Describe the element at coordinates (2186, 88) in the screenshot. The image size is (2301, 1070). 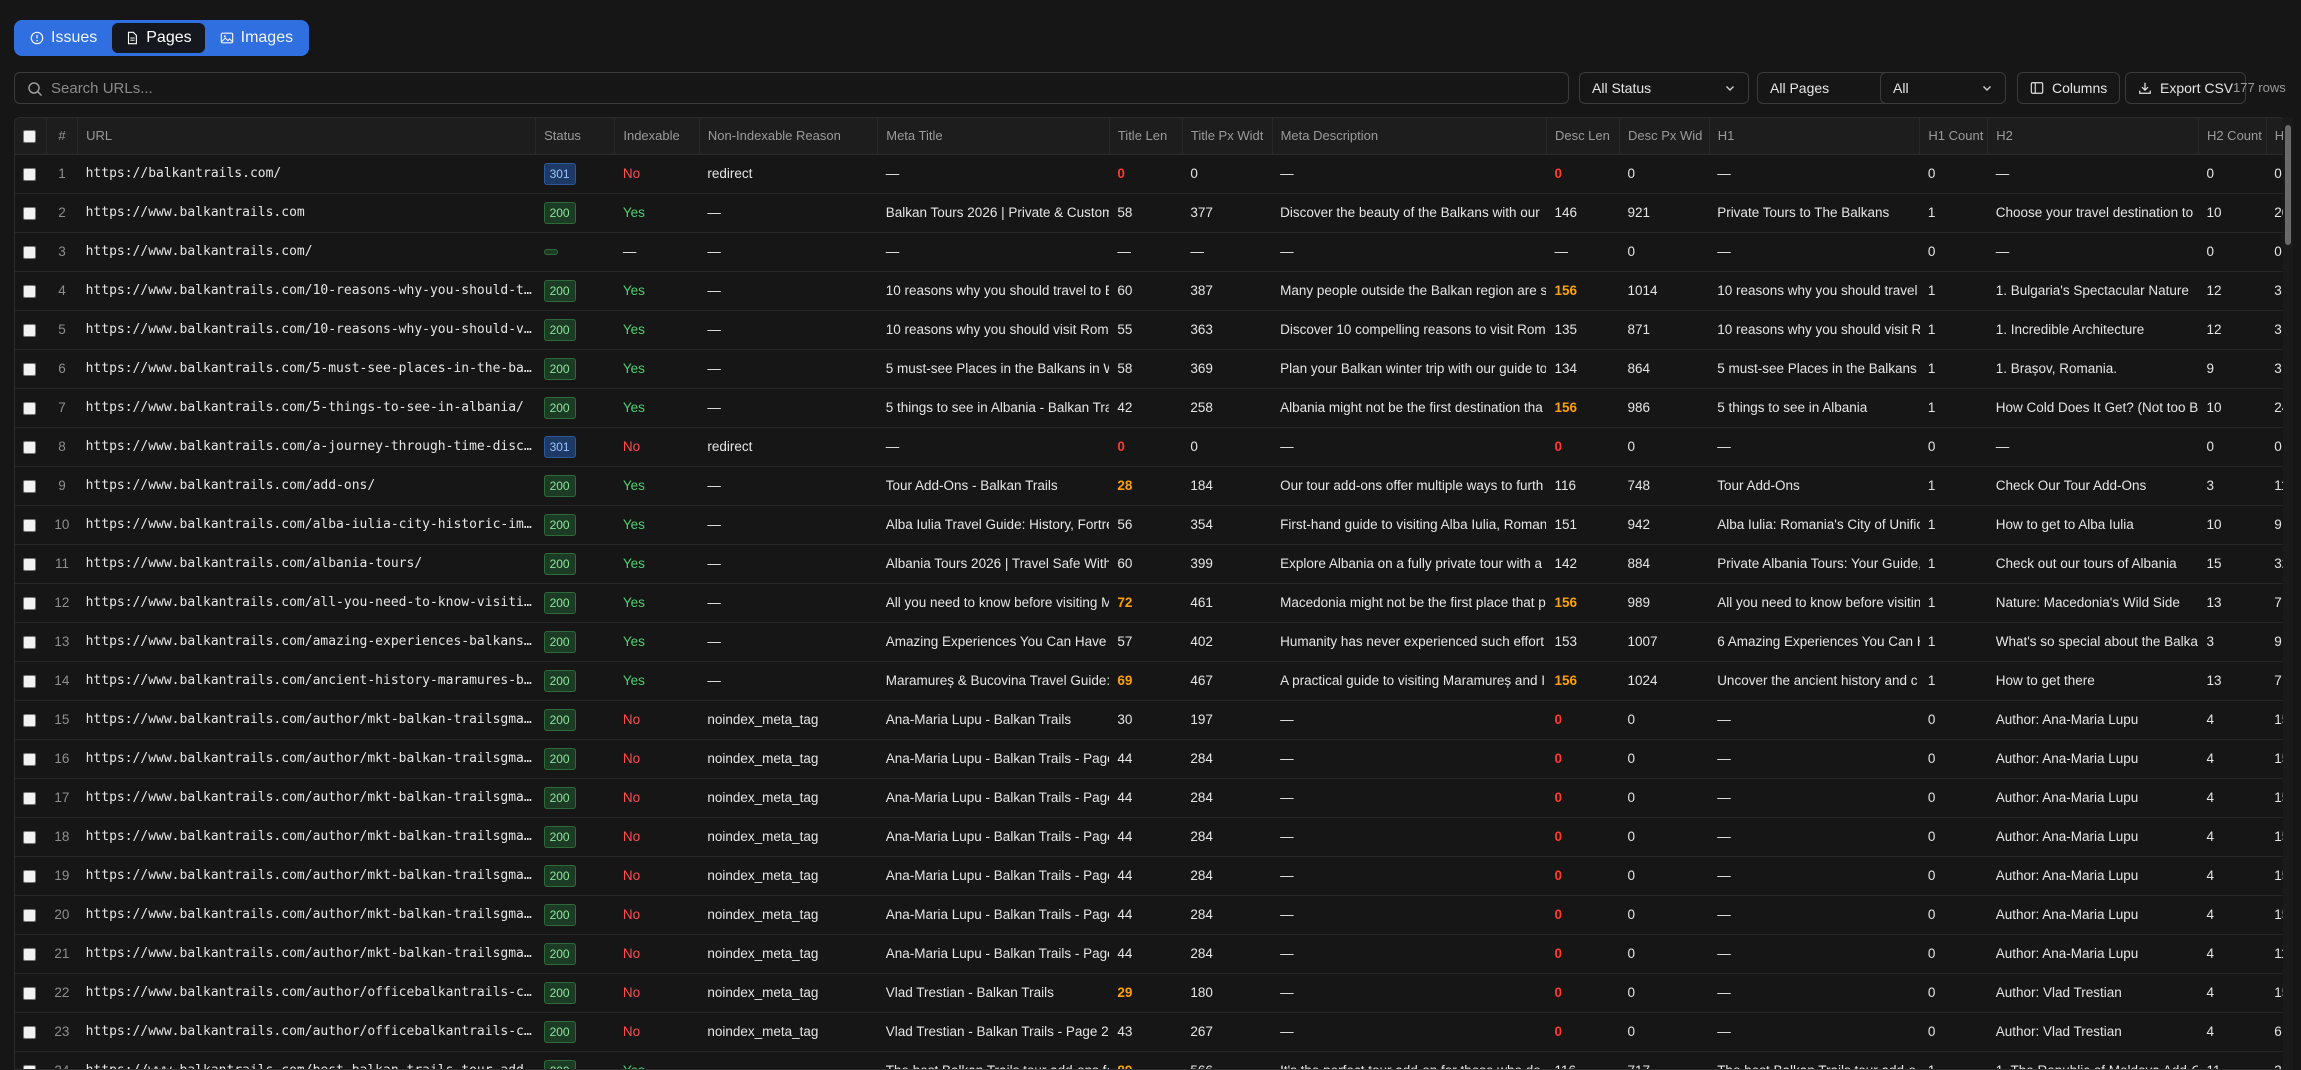
I see `export-csv-button: Export CSV` at that location.